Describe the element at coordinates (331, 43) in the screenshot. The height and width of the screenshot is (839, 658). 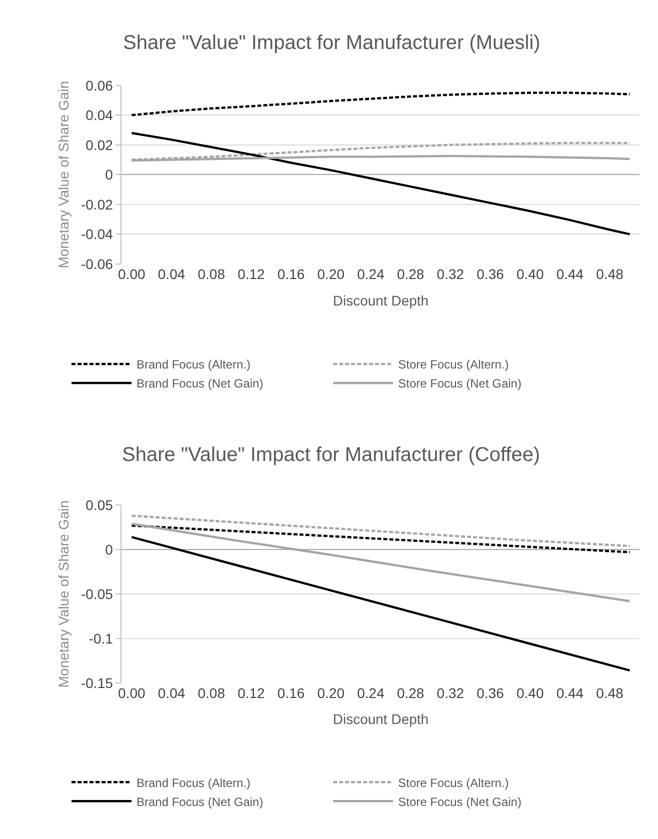
I see `chart-title: Share "Value" Impact for Manufacturer (Muesli)` at that location.